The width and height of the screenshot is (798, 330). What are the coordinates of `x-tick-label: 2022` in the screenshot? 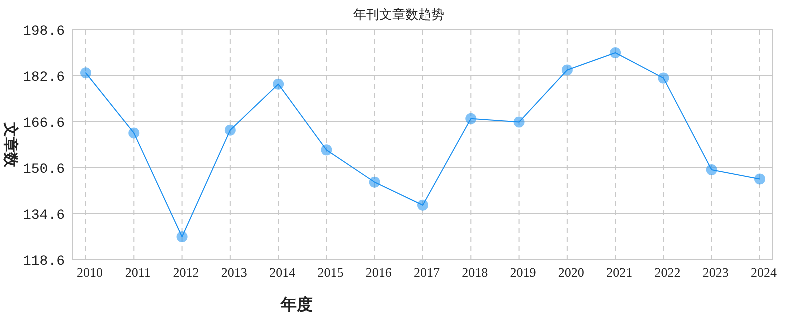 It's located at (667, 272).